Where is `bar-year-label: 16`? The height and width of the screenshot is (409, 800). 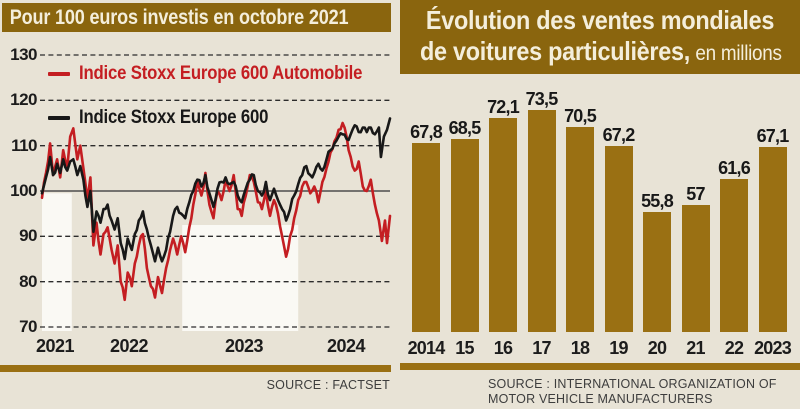 bar-year-label: 16 is located at coordinates (503, 348).